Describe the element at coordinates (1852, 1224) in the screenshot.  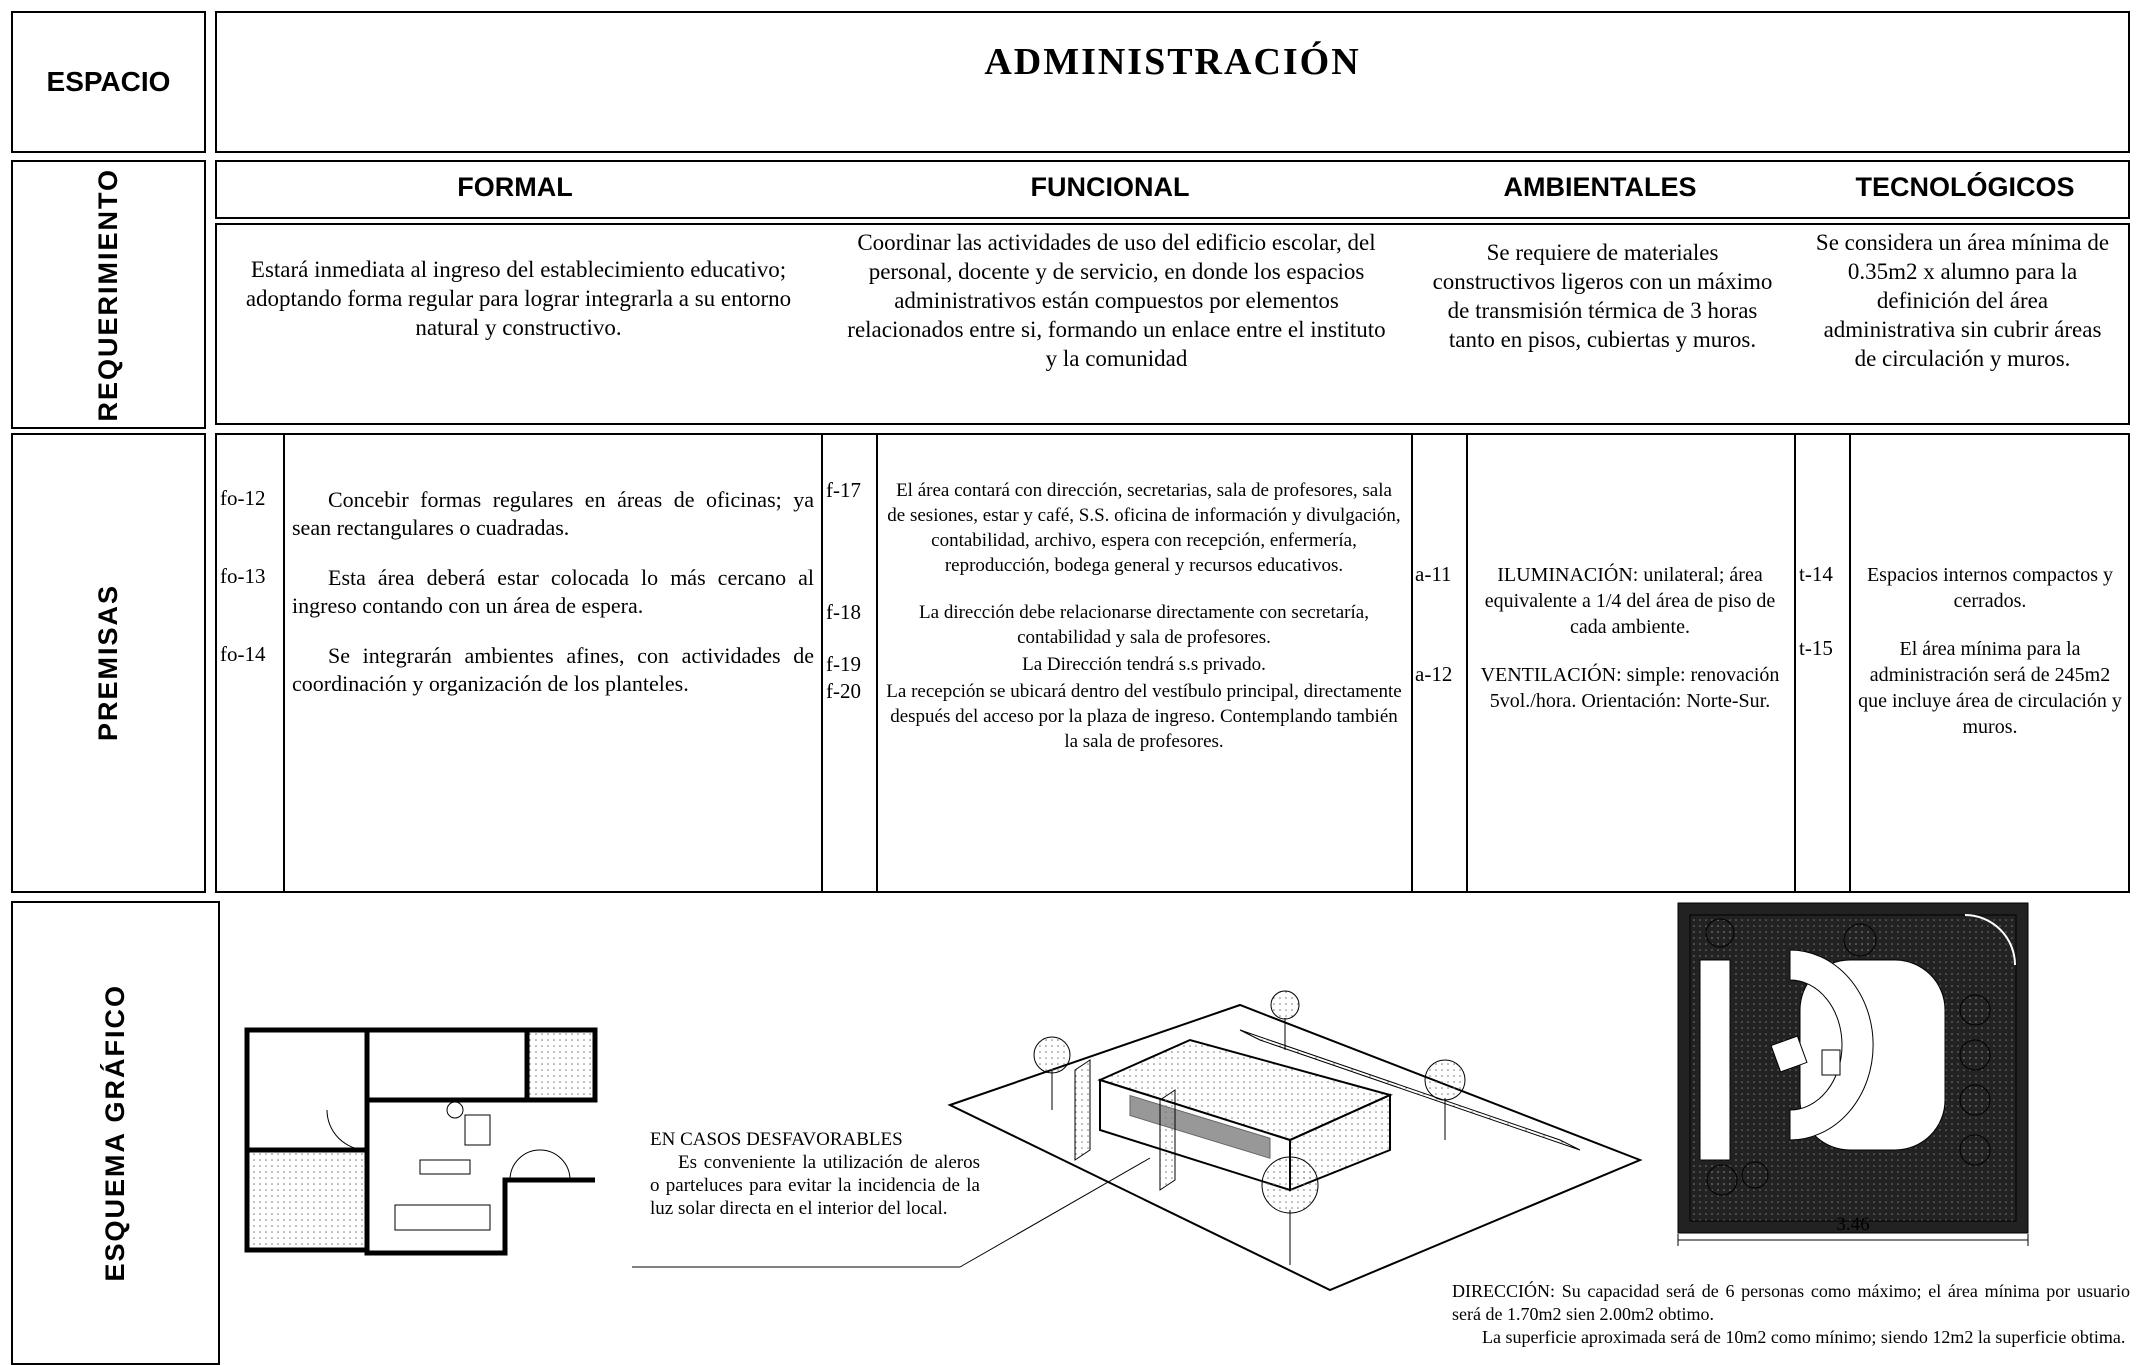
I see `dimension: 3.46` at that location.